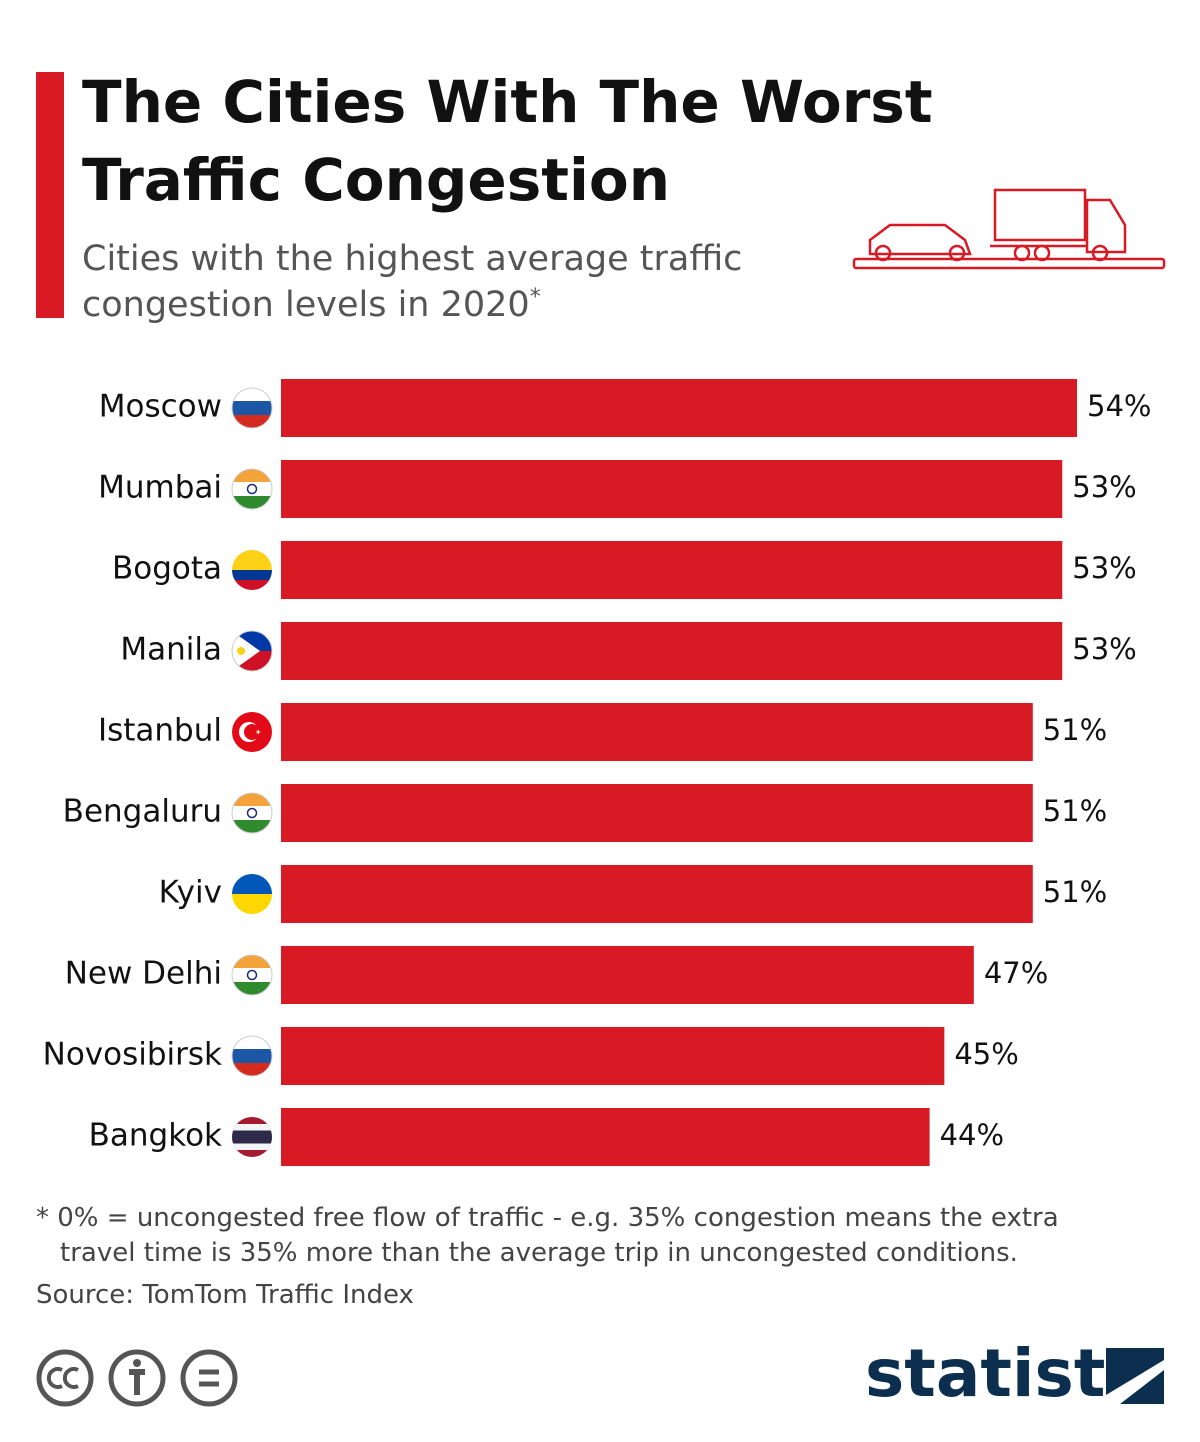 This screenshot has width=1200, height=1442. What do you see at coordinates (143, 974) in the screenshot?
I see `category-label: New Delhi` at bounding box center [143, 974].